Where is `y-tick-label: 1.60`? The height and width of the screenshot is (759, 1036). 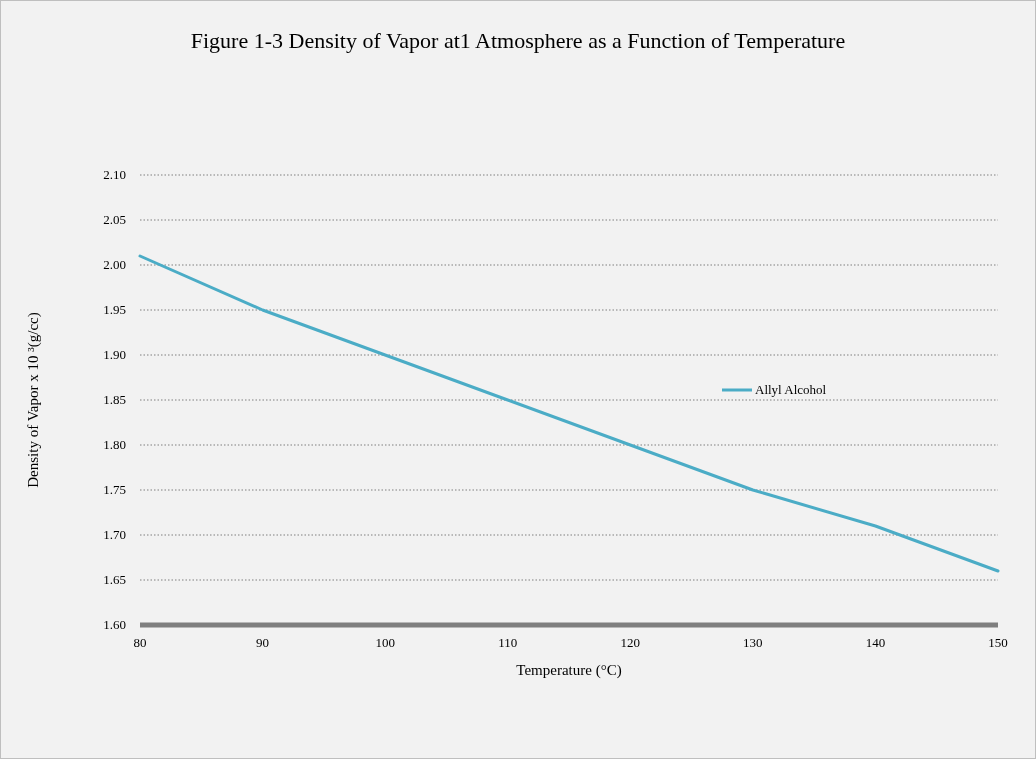
y-tick-label: 1.60 is located at coordinates (114, 624).